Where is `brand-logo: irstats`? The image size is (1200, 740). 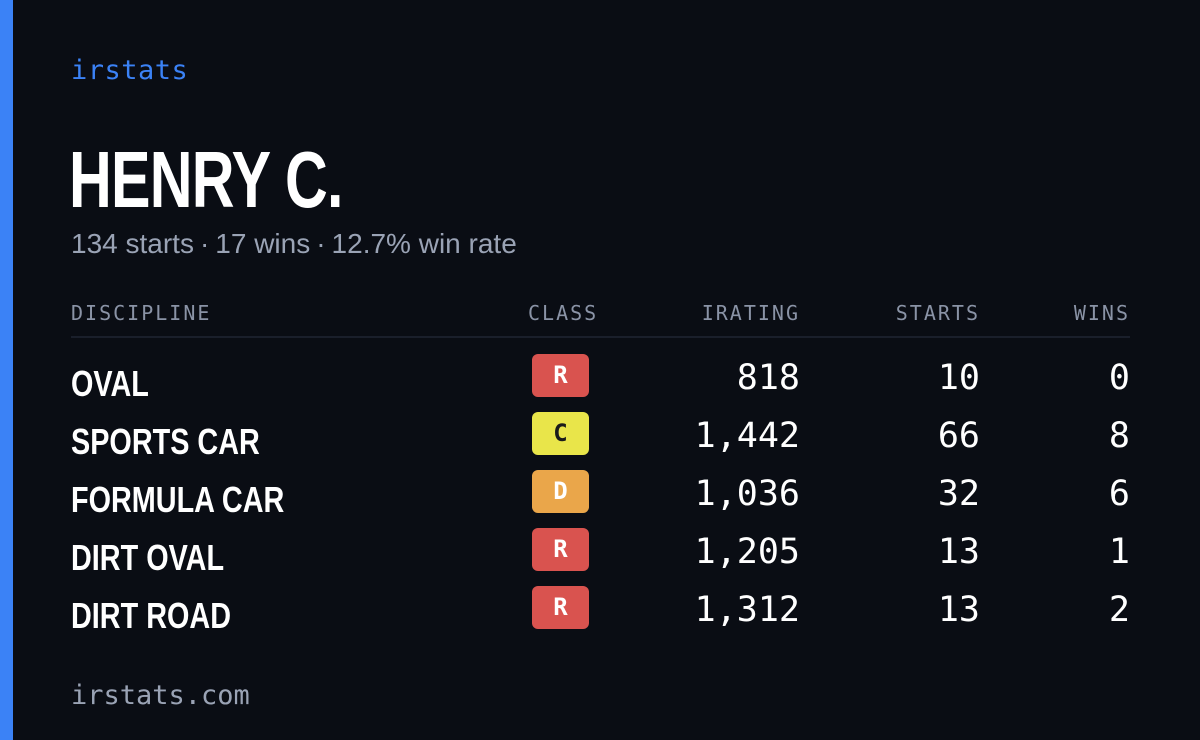
brand-logo: irstats is located at coordinates (130, 70).